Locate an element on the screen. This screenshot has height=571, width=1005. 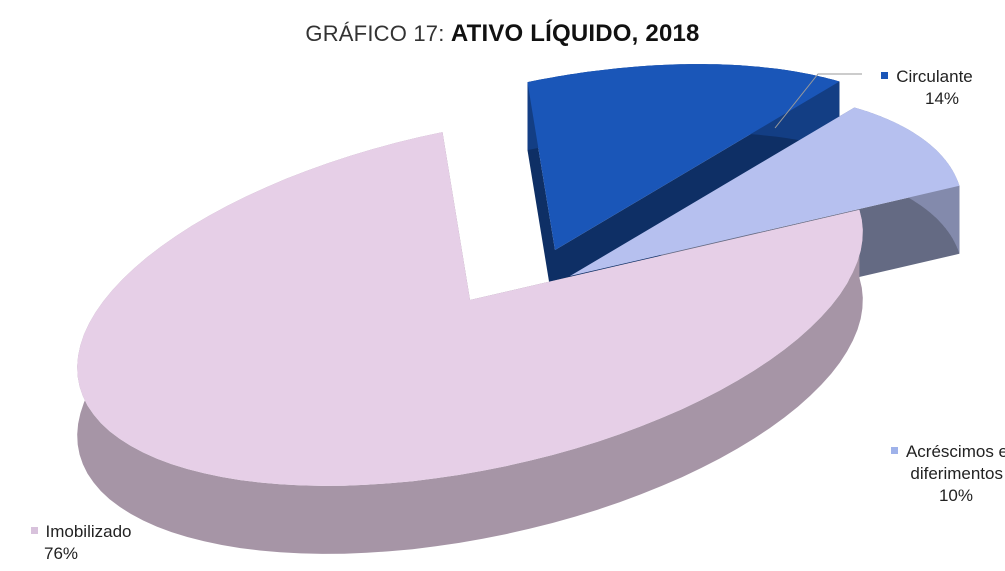
label-circulante-pct: 14% is located at coordinates (942, 98).